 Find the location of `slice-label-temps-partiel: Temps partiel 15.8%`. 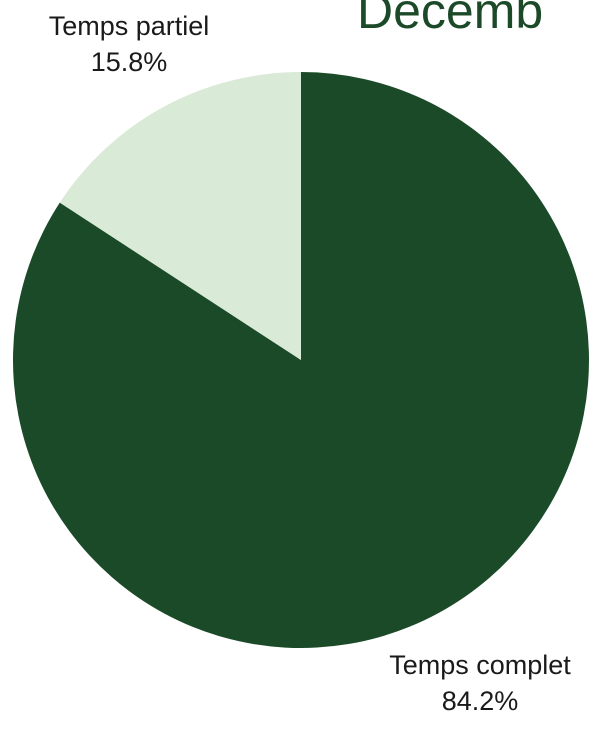

slice-label-temps-partiel: Temps partiel 15.8% is located at coordinates (129, 44).